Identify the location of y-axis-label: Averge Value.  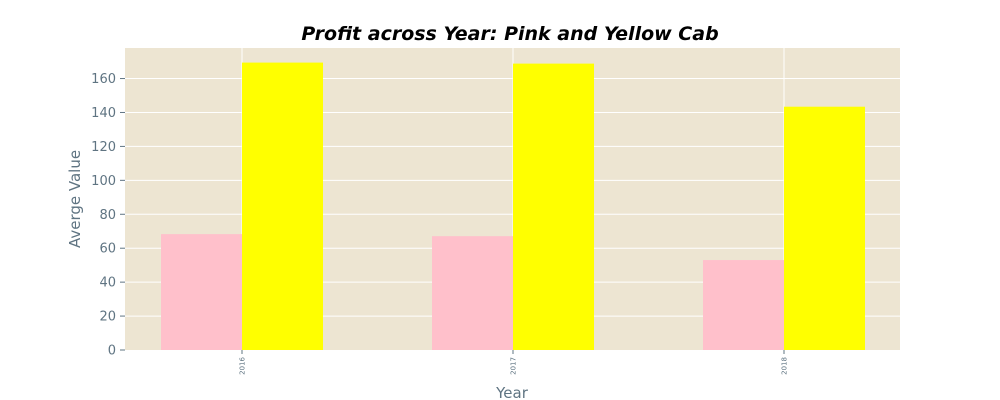
(75, 199).